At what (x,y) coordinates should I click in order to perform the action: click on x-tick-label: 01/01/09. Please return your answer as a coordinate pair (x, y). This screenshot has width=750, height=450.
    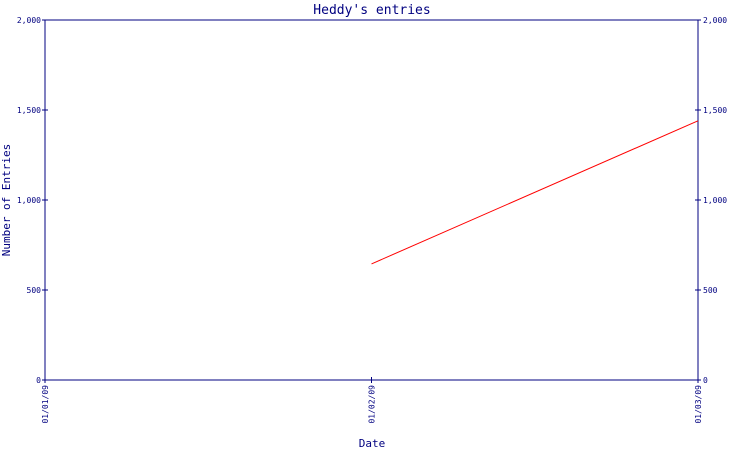
    Looking at the image, I should click on (45, 404).